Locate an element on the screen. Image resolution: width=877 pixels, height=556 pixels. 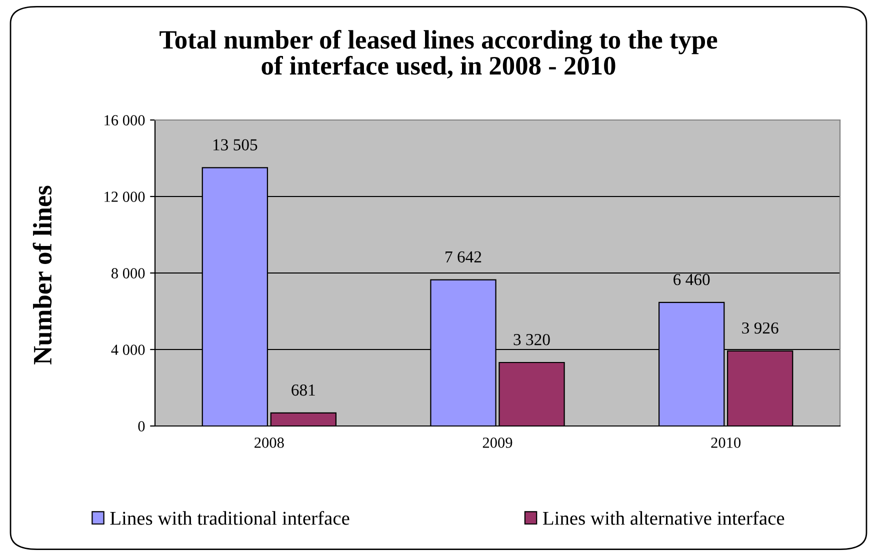
legend-label: Lines with alternative interface is located at coordinates (663, 517).